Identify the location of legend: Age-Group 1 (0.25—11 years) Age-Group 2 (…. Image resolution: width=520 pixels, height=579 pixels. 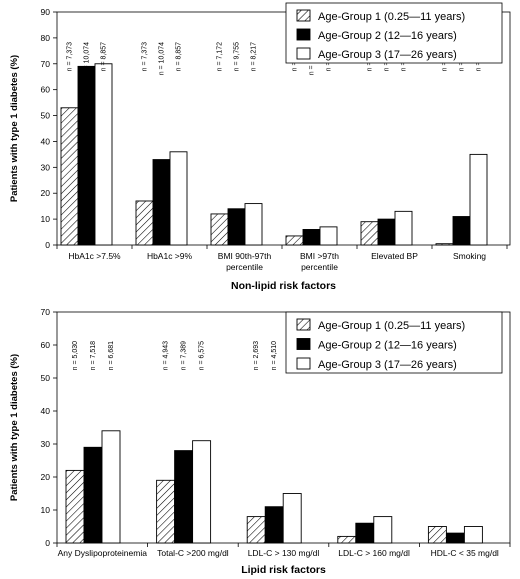
(394, 33).